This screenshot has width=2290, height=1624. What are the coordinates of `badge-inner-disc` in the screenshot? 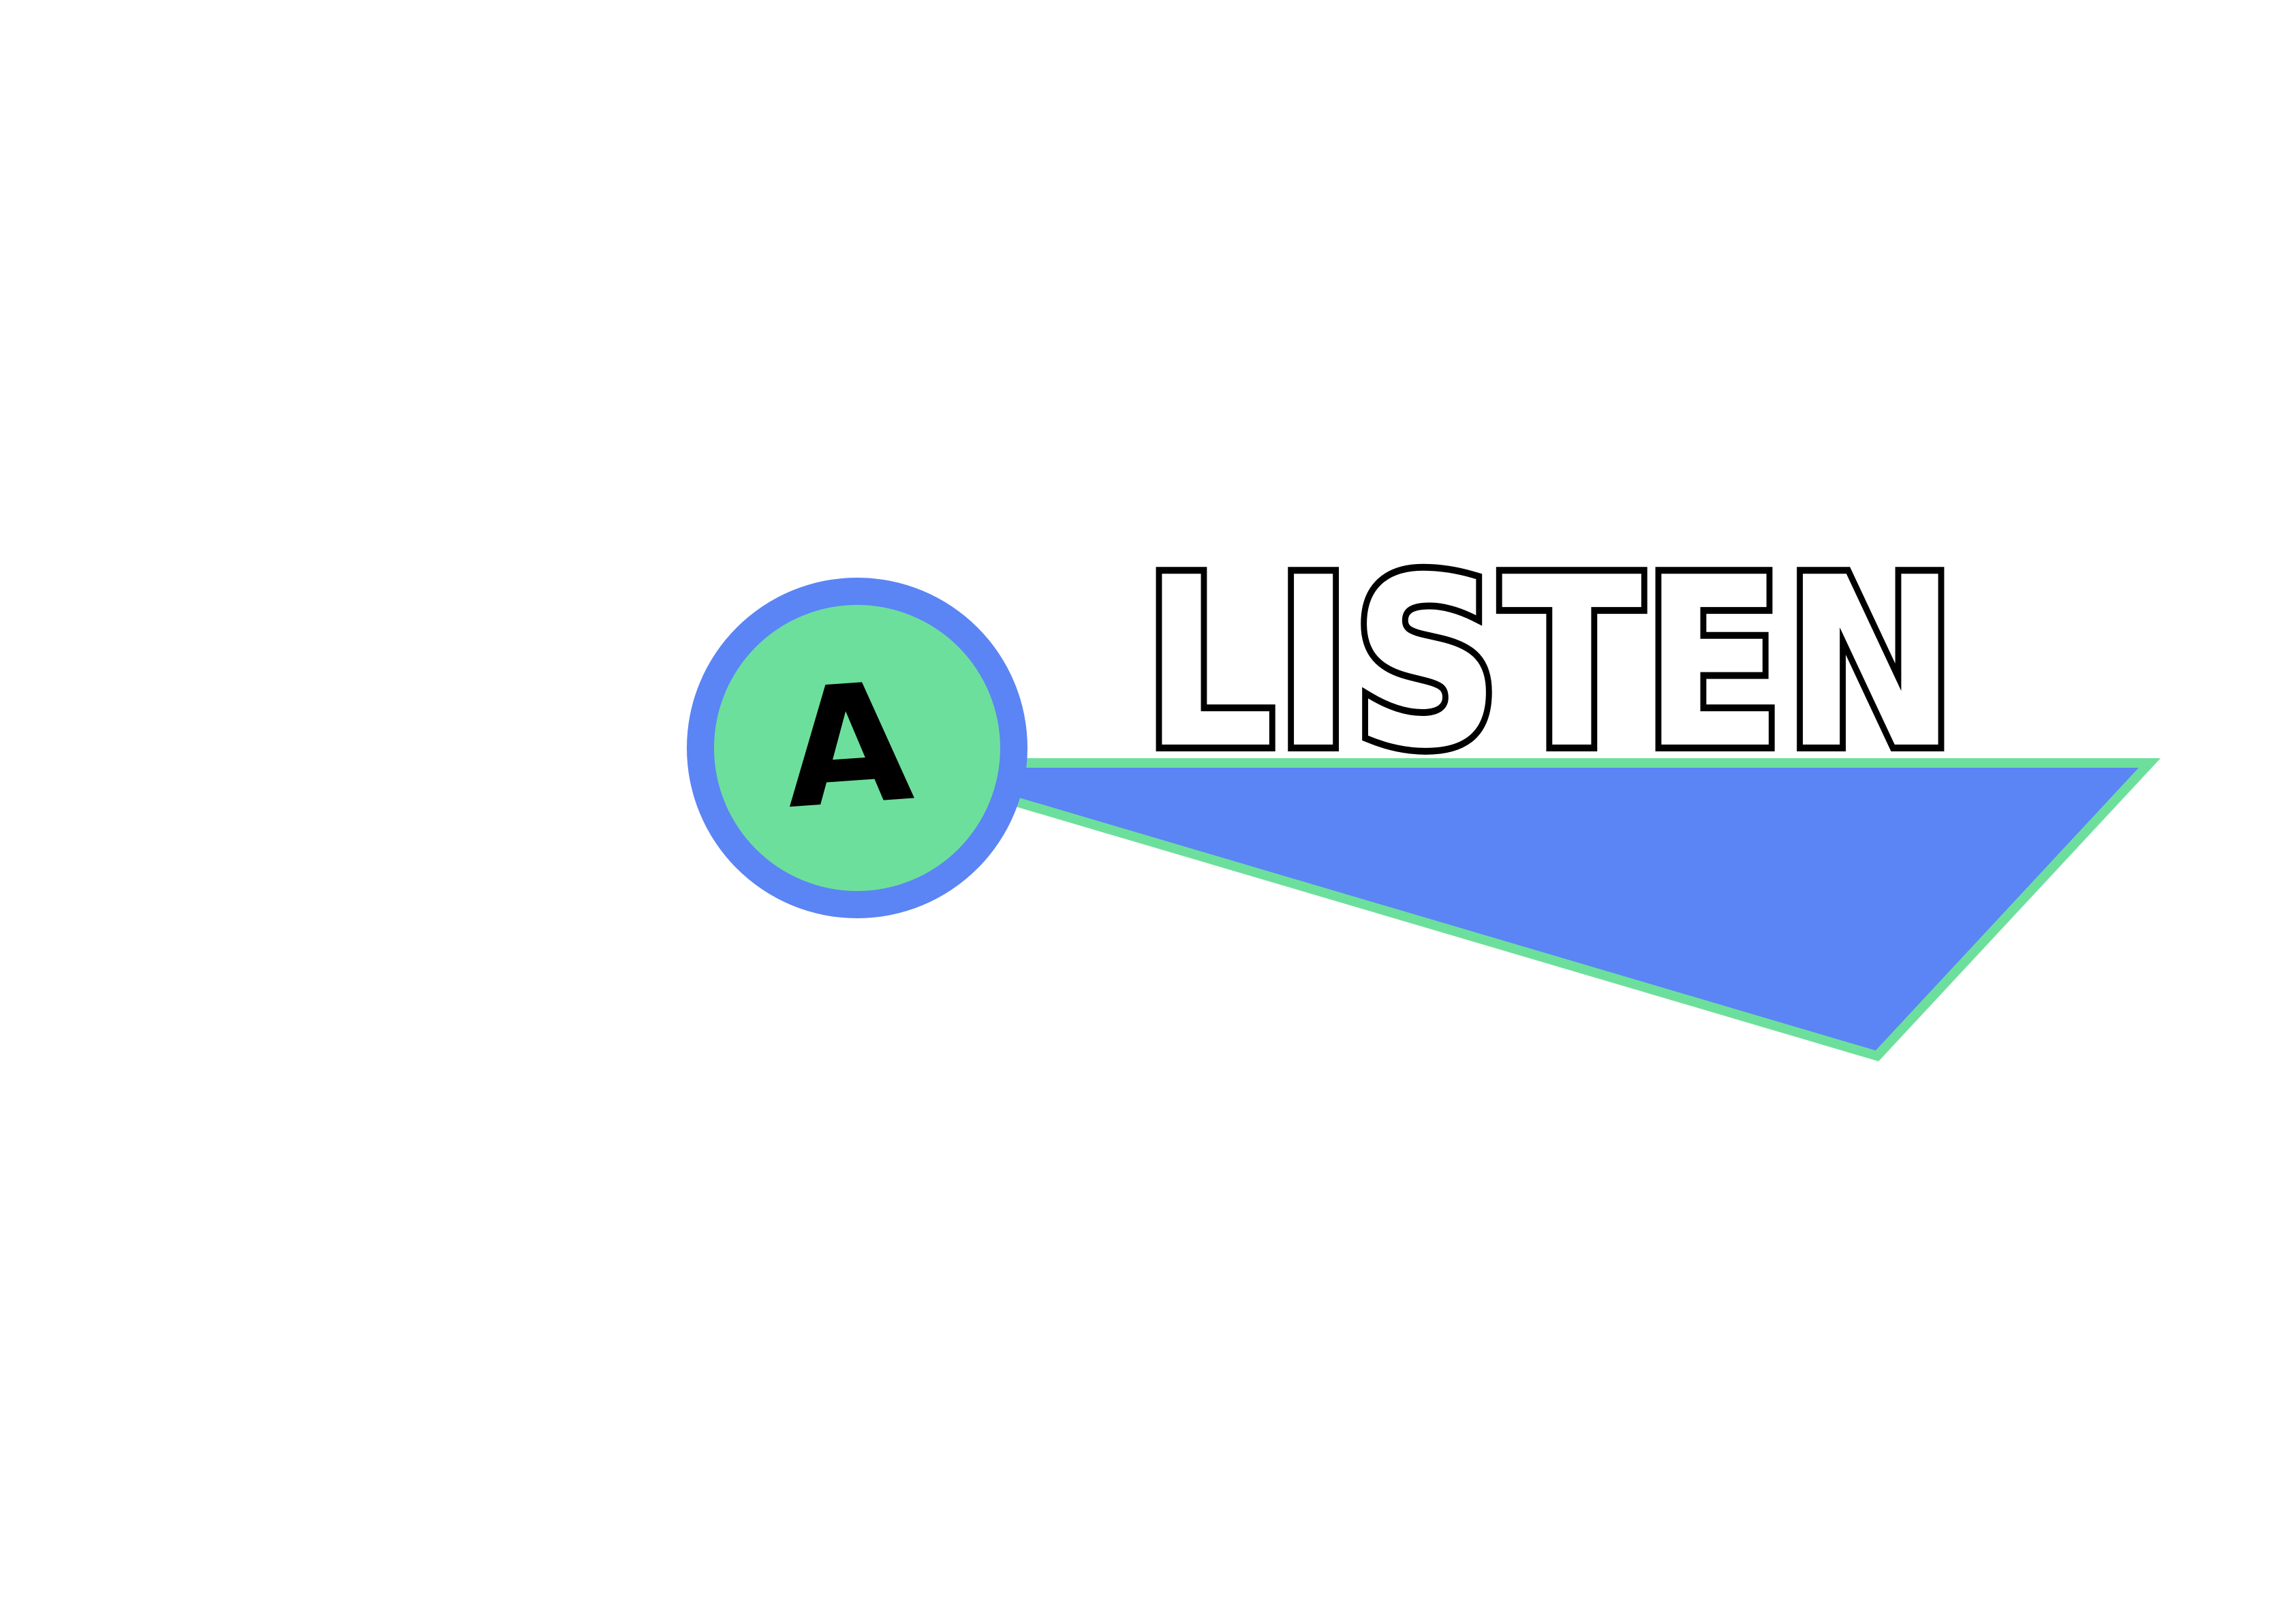 It's located at (857, 748).